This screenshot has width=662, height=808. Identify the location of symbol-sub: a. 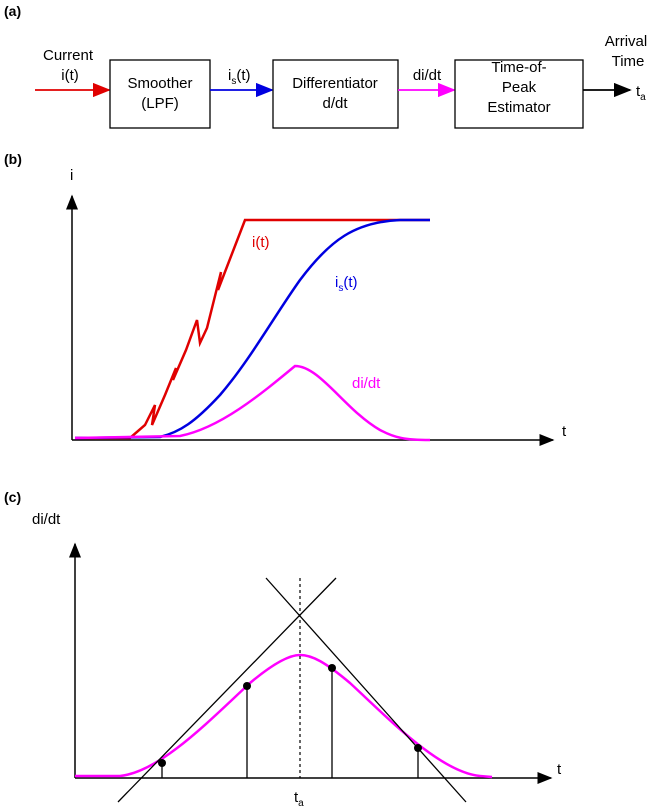
(643, 97).